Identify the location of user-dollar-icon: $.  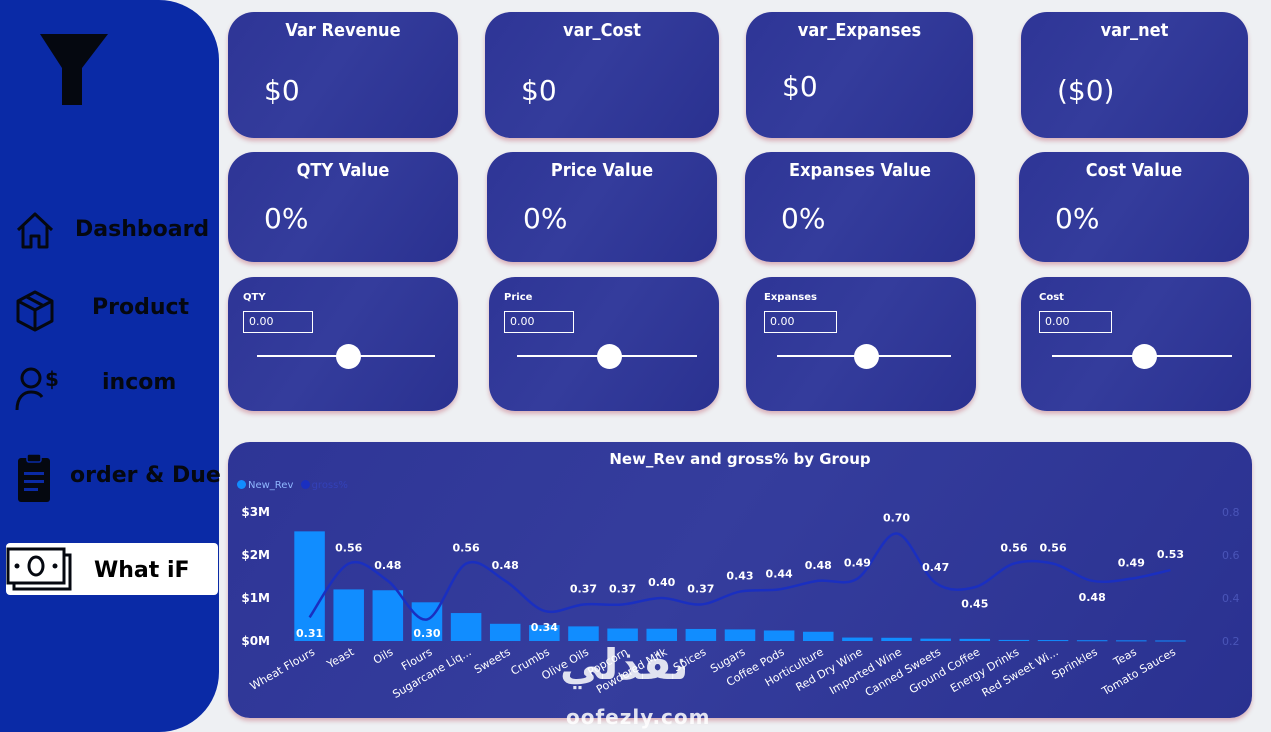
(37, 389).